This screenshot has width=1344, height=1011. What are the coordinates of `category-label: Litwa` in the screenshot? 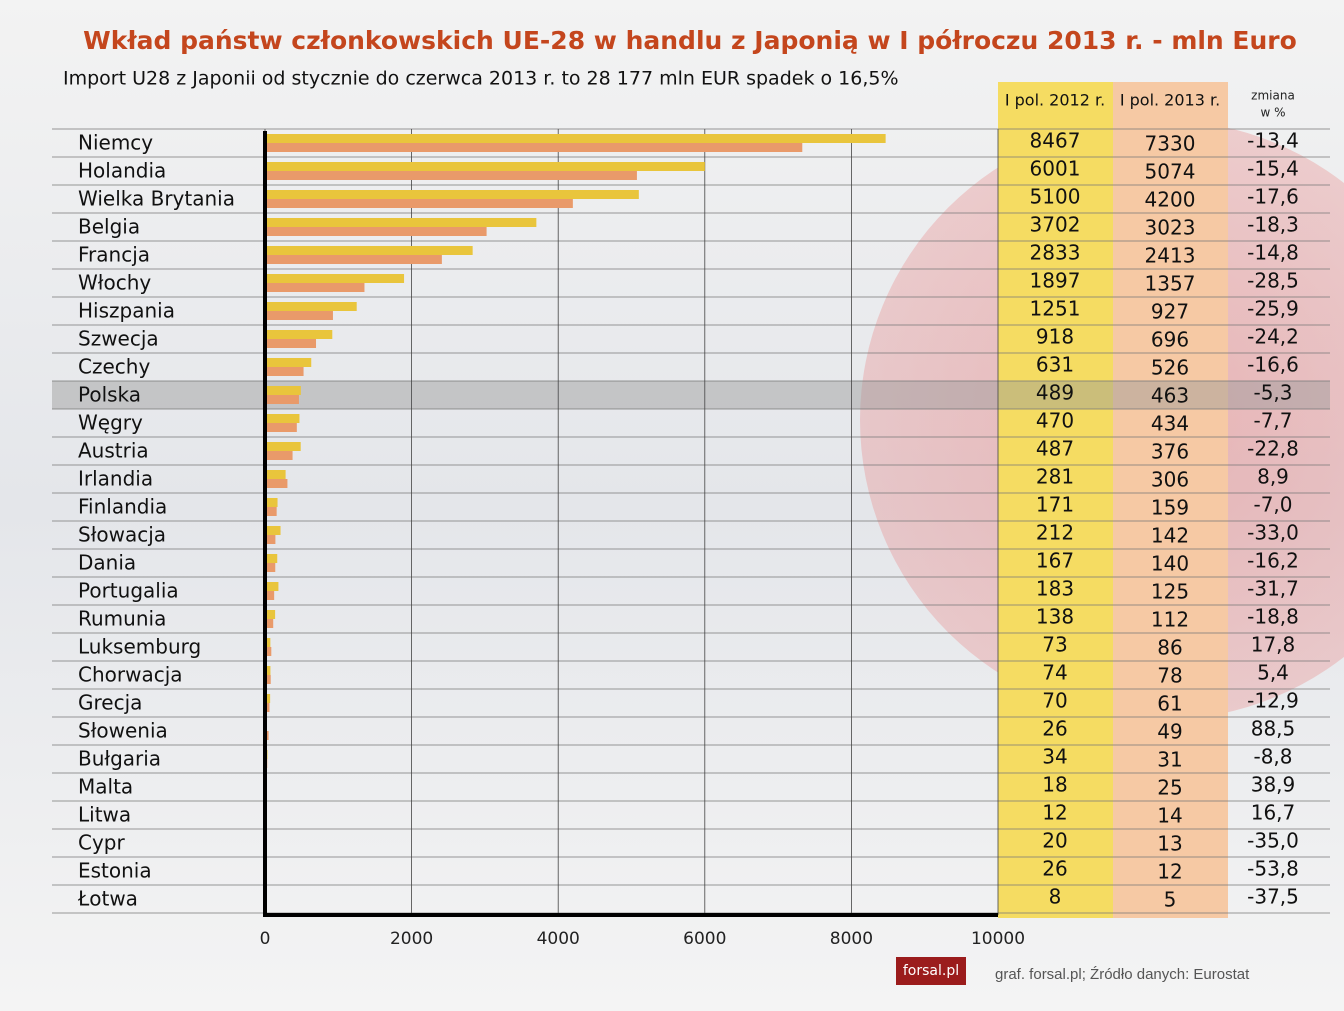 It's located at (104, 815).